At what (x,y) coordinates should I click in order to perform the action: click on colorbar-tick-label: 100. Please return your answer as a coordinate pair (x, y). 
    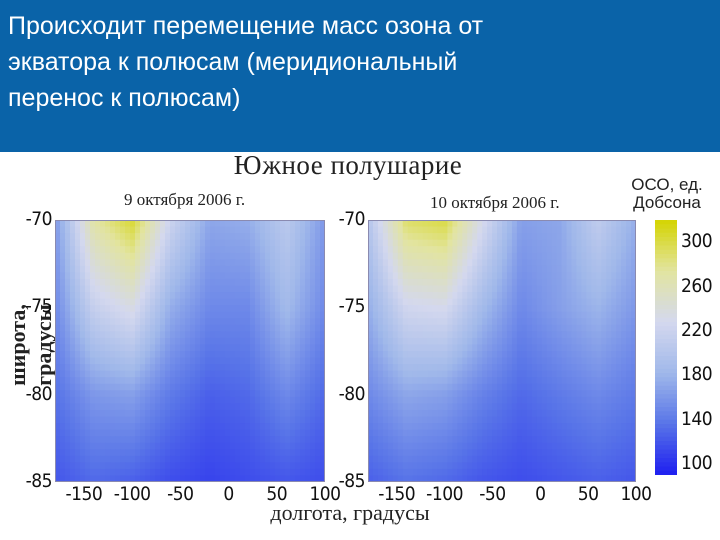
    Looking at the image, I should click on (697, 462).